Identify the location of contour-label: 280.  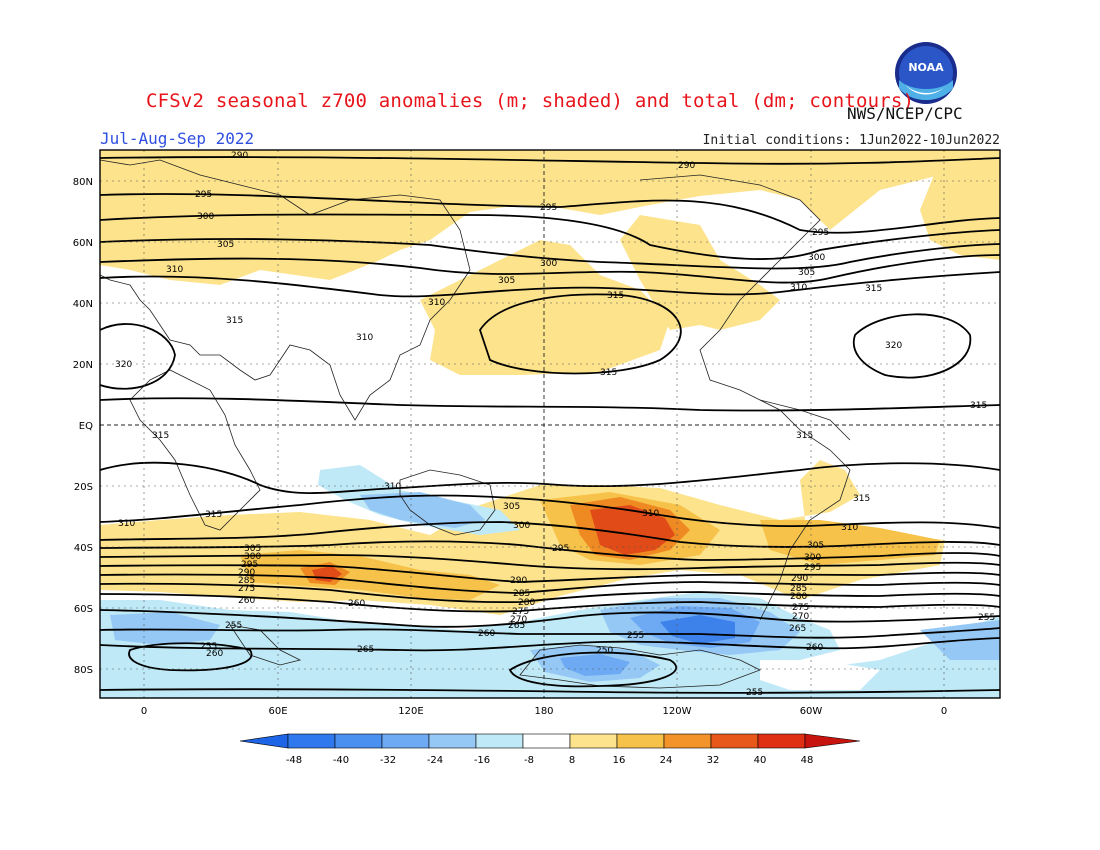
(526, 603).